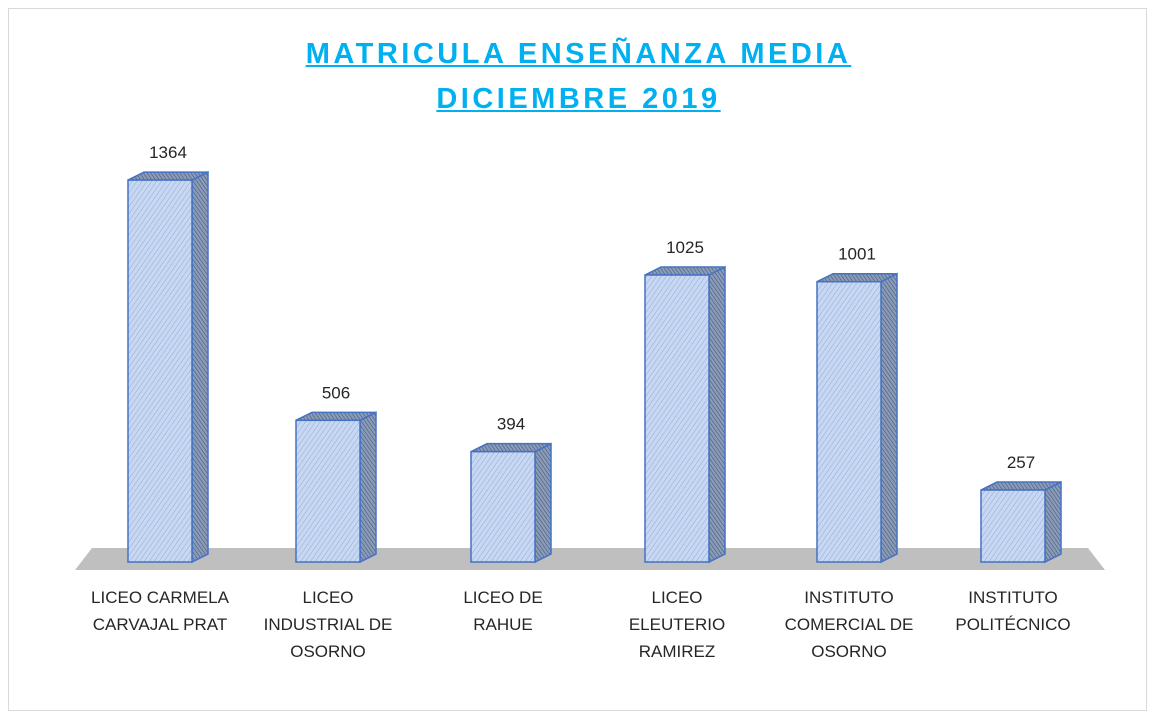 The image size is (1157, 721). I want to click on data-label: 394, so click(511, 424).